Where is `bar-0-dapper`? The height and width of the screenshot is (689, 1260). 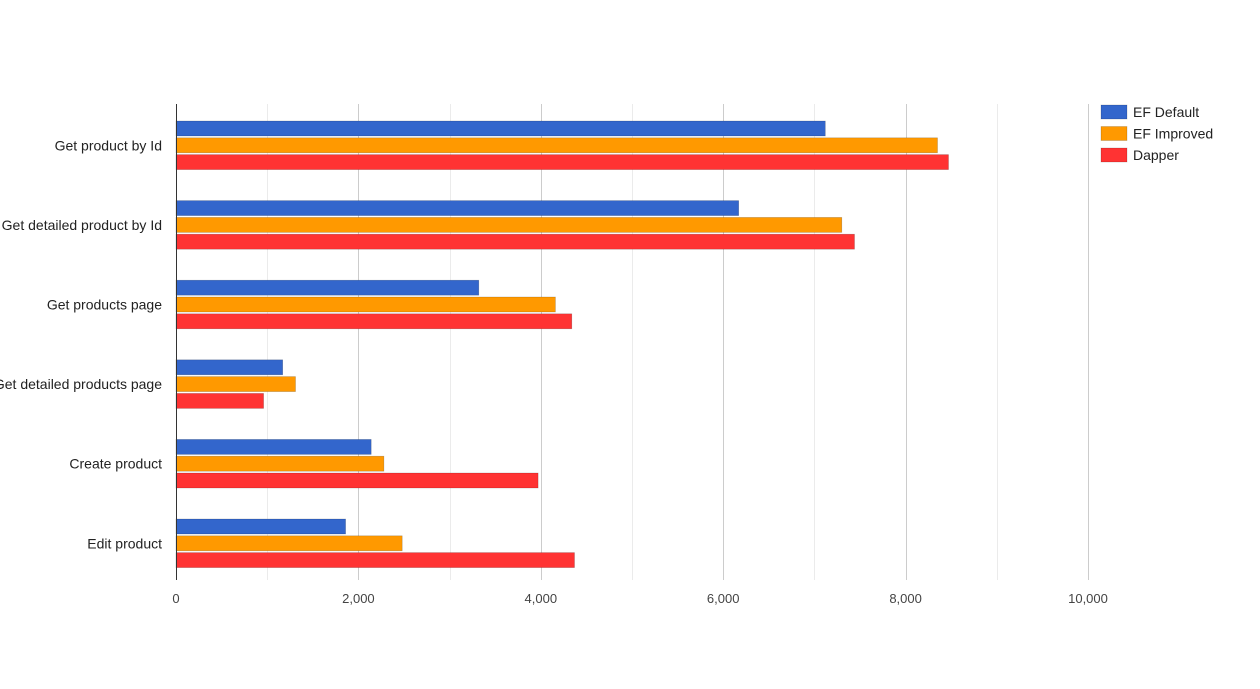 bar-0-dapper is located at coordinates (562, 162).